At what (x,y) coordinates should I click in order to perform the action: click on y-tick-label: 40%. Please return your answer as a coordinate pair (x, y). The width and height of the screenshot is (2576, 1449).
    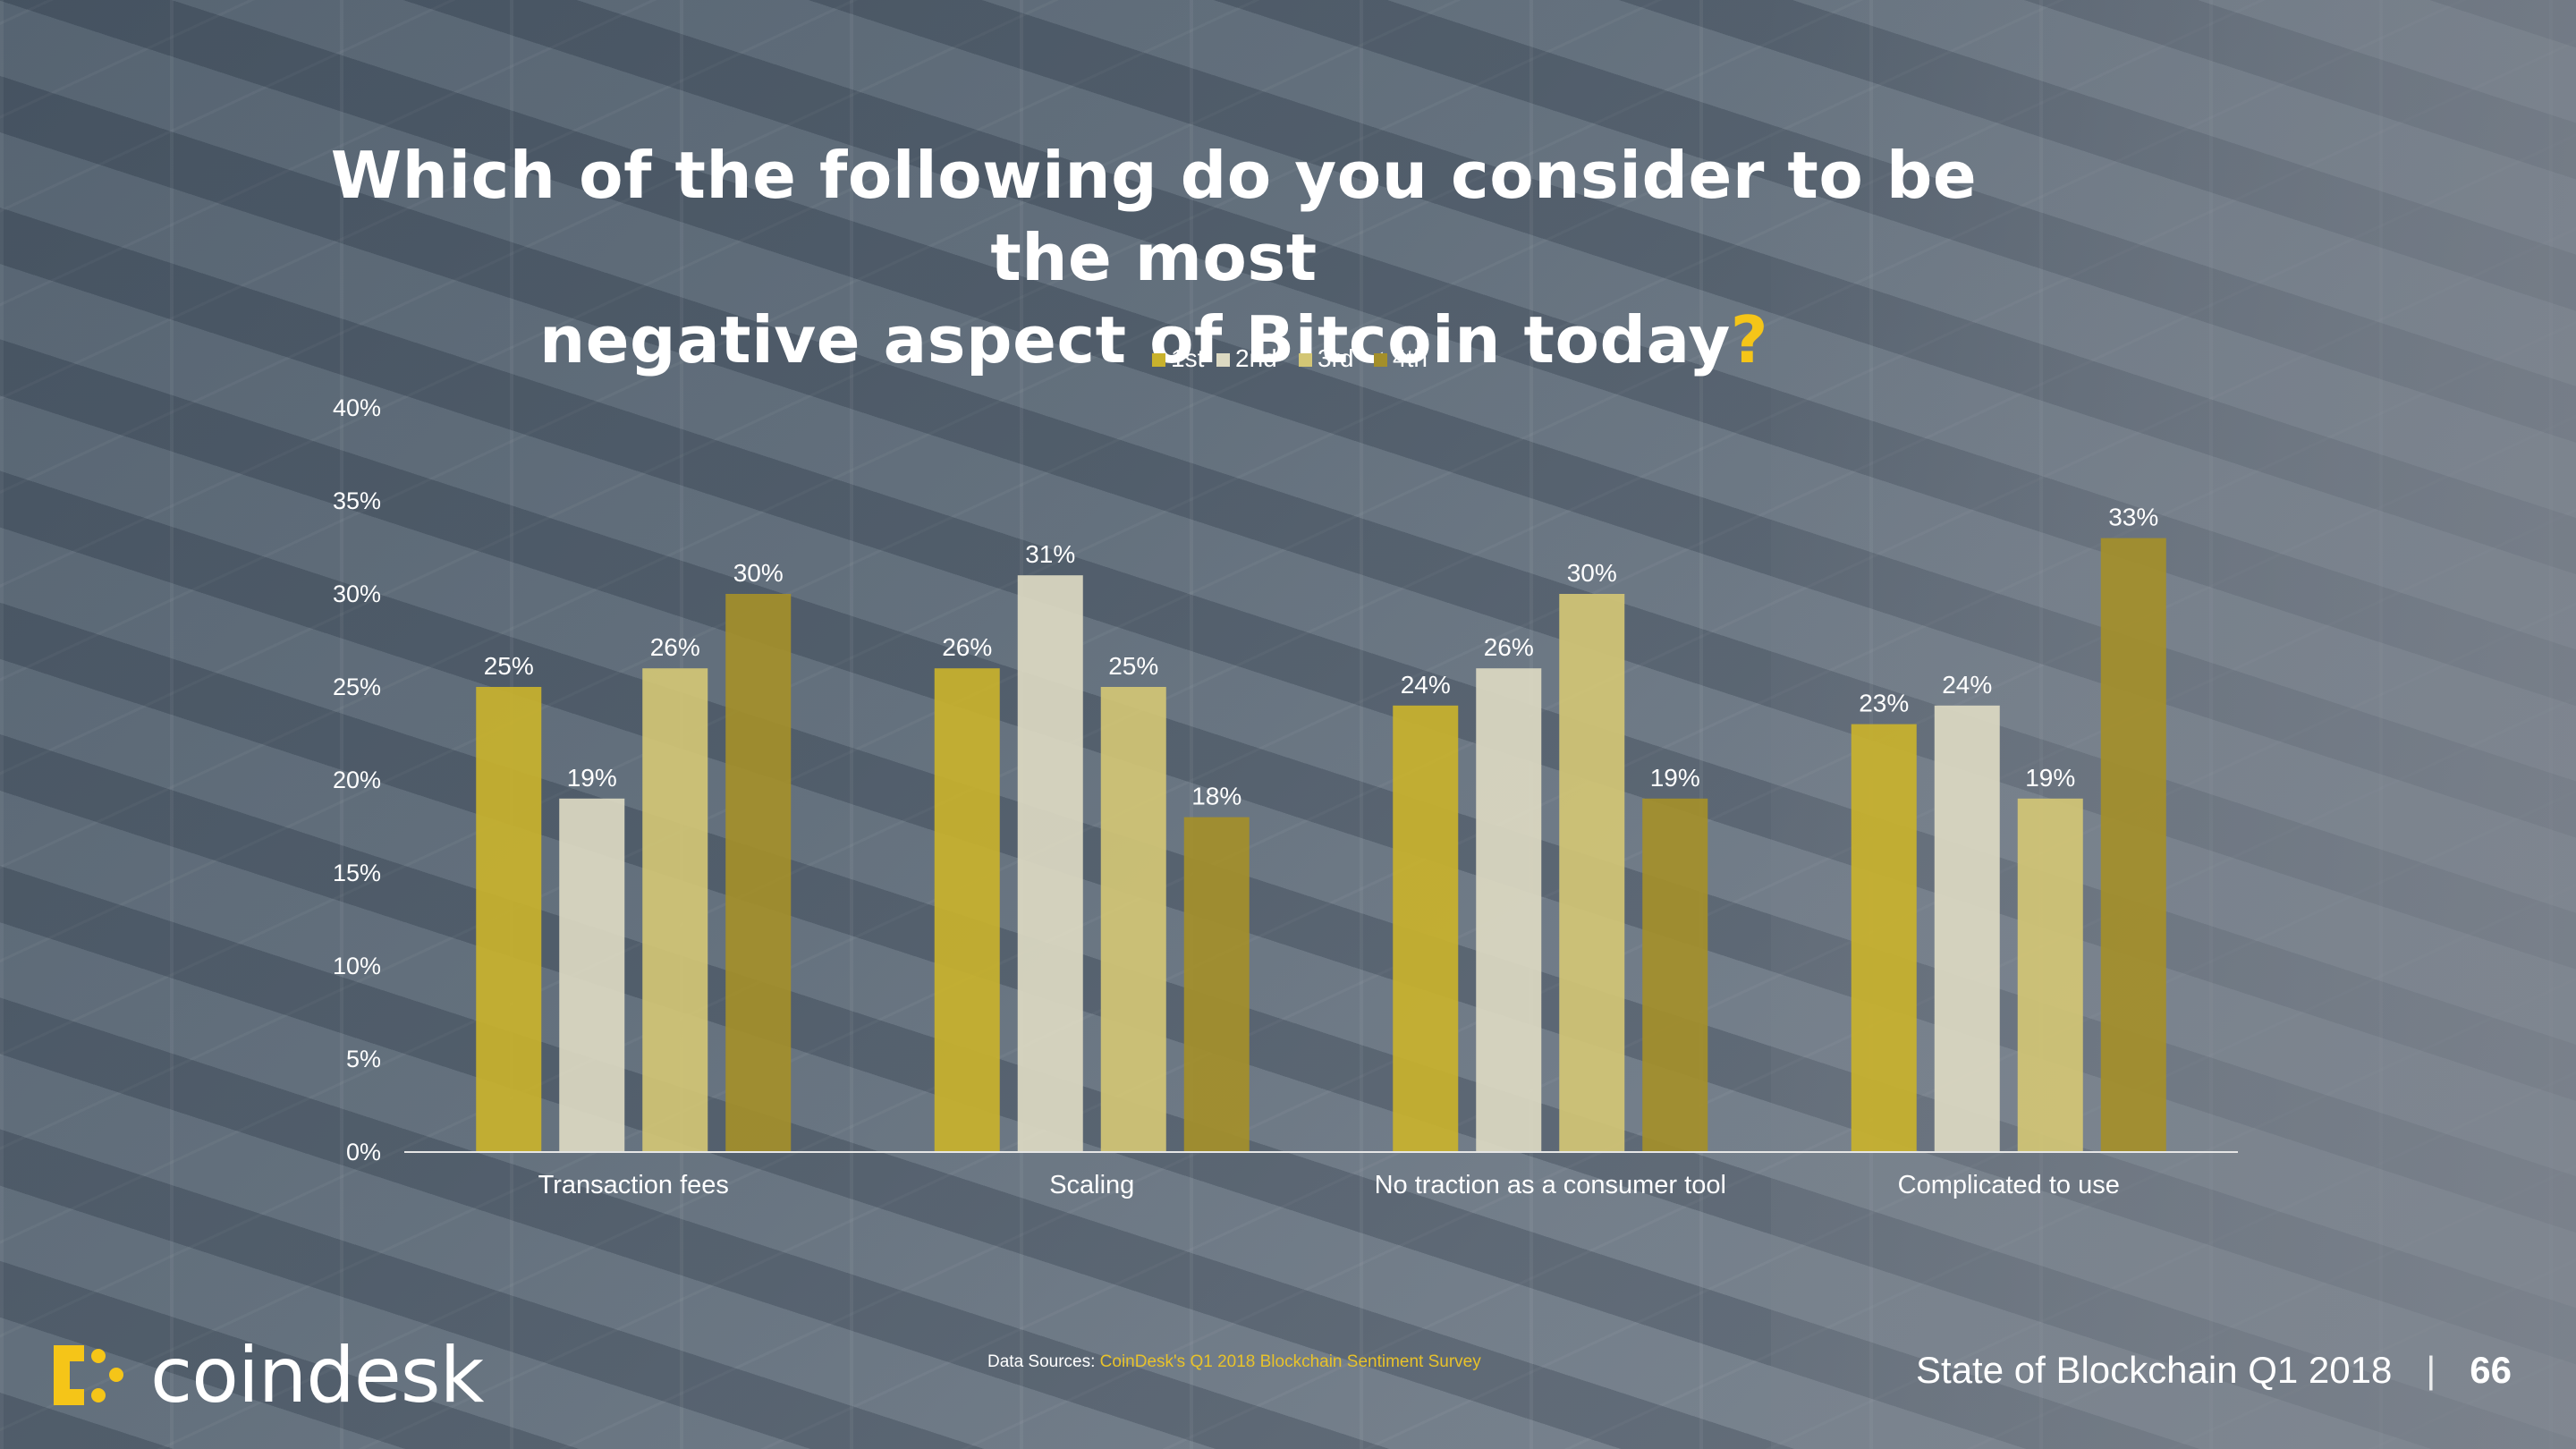
    Looking at the image, I should click on (357, 407).